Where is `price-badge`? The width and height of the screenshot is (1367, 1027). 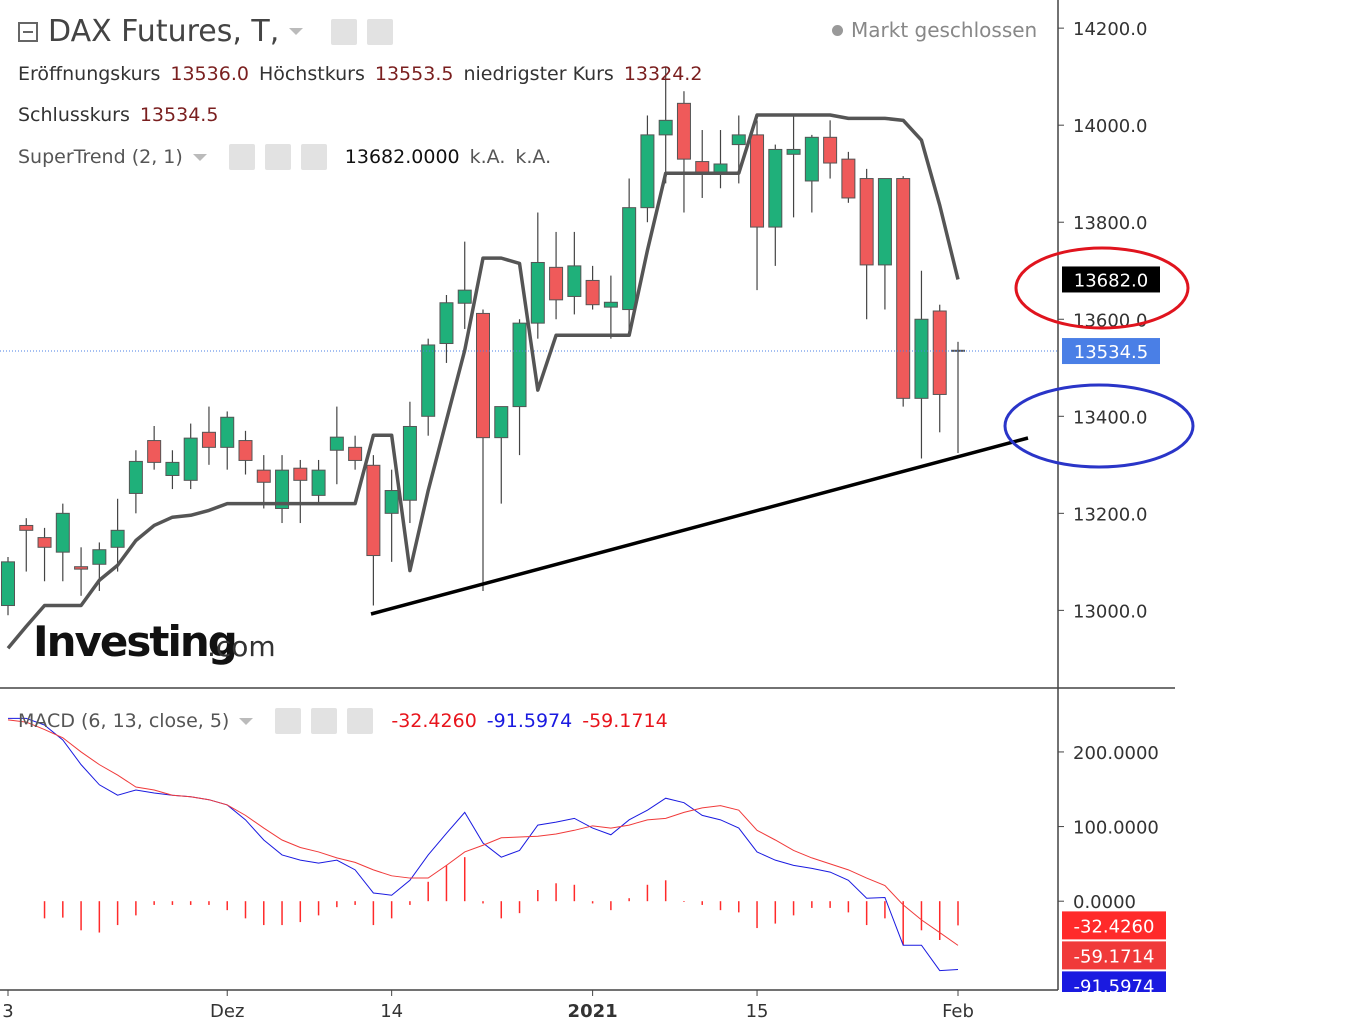 price-badge is located at coordinates (1111, 351).